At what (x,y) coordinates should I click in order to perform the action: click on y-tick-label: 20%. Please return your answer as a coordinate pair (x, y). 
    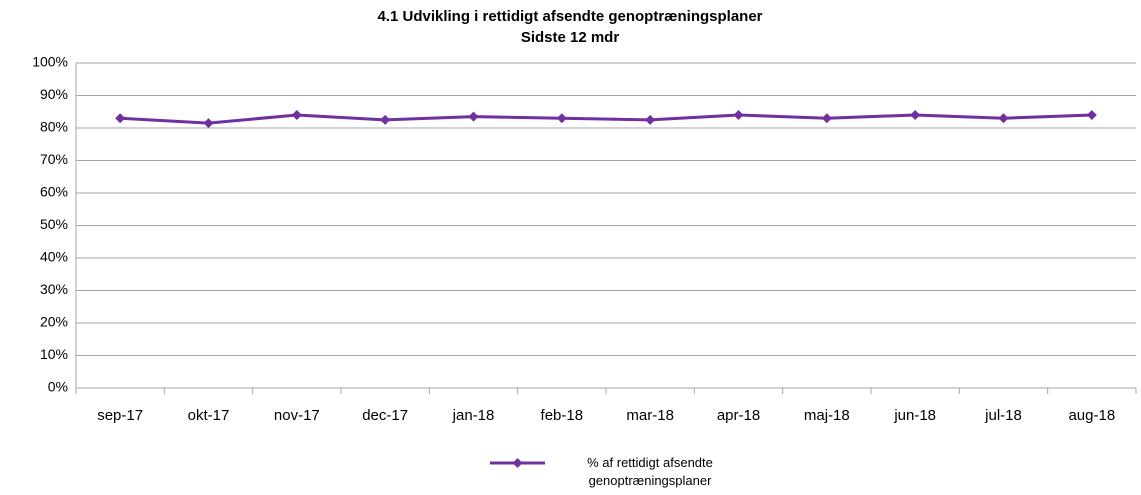
    Looking at the image, I should click on (54, 322).